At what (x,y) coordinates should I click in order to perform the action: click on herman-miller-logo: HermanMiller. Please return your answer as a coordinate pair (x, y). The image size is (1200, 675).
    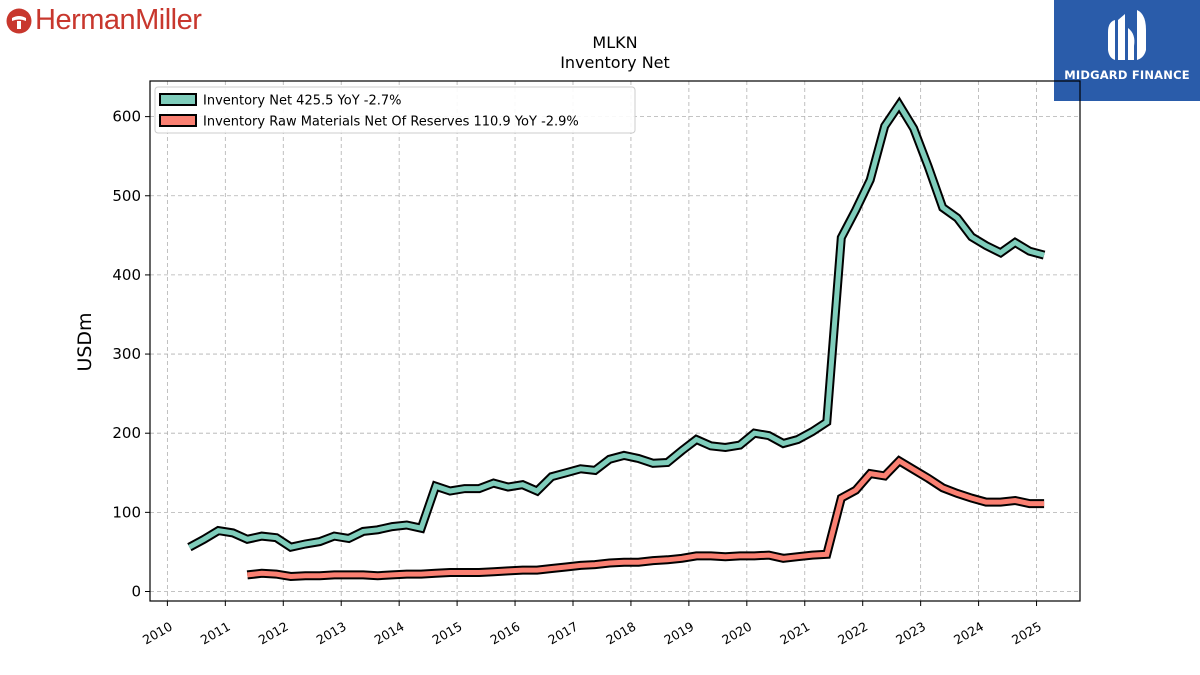
    Looking at the image, I should click on (104, 20).